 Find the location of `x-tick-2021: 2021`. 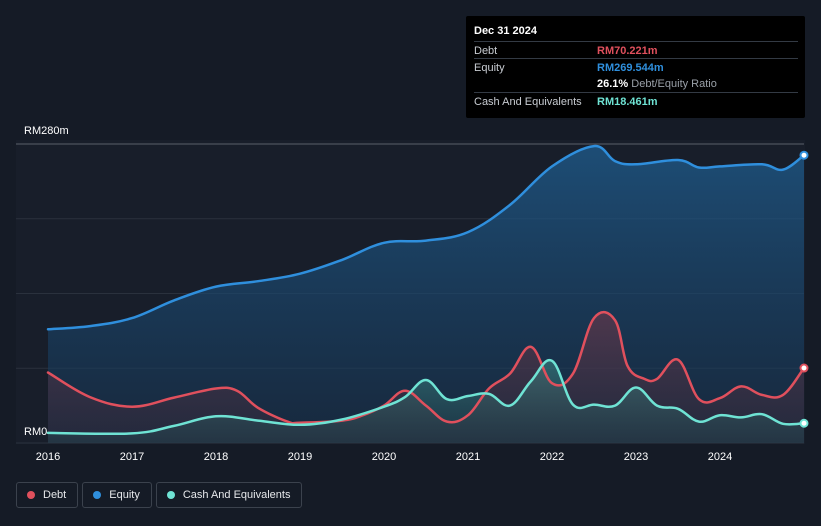

x-tick-2021: 2021 is located at coordinates (468, 457).